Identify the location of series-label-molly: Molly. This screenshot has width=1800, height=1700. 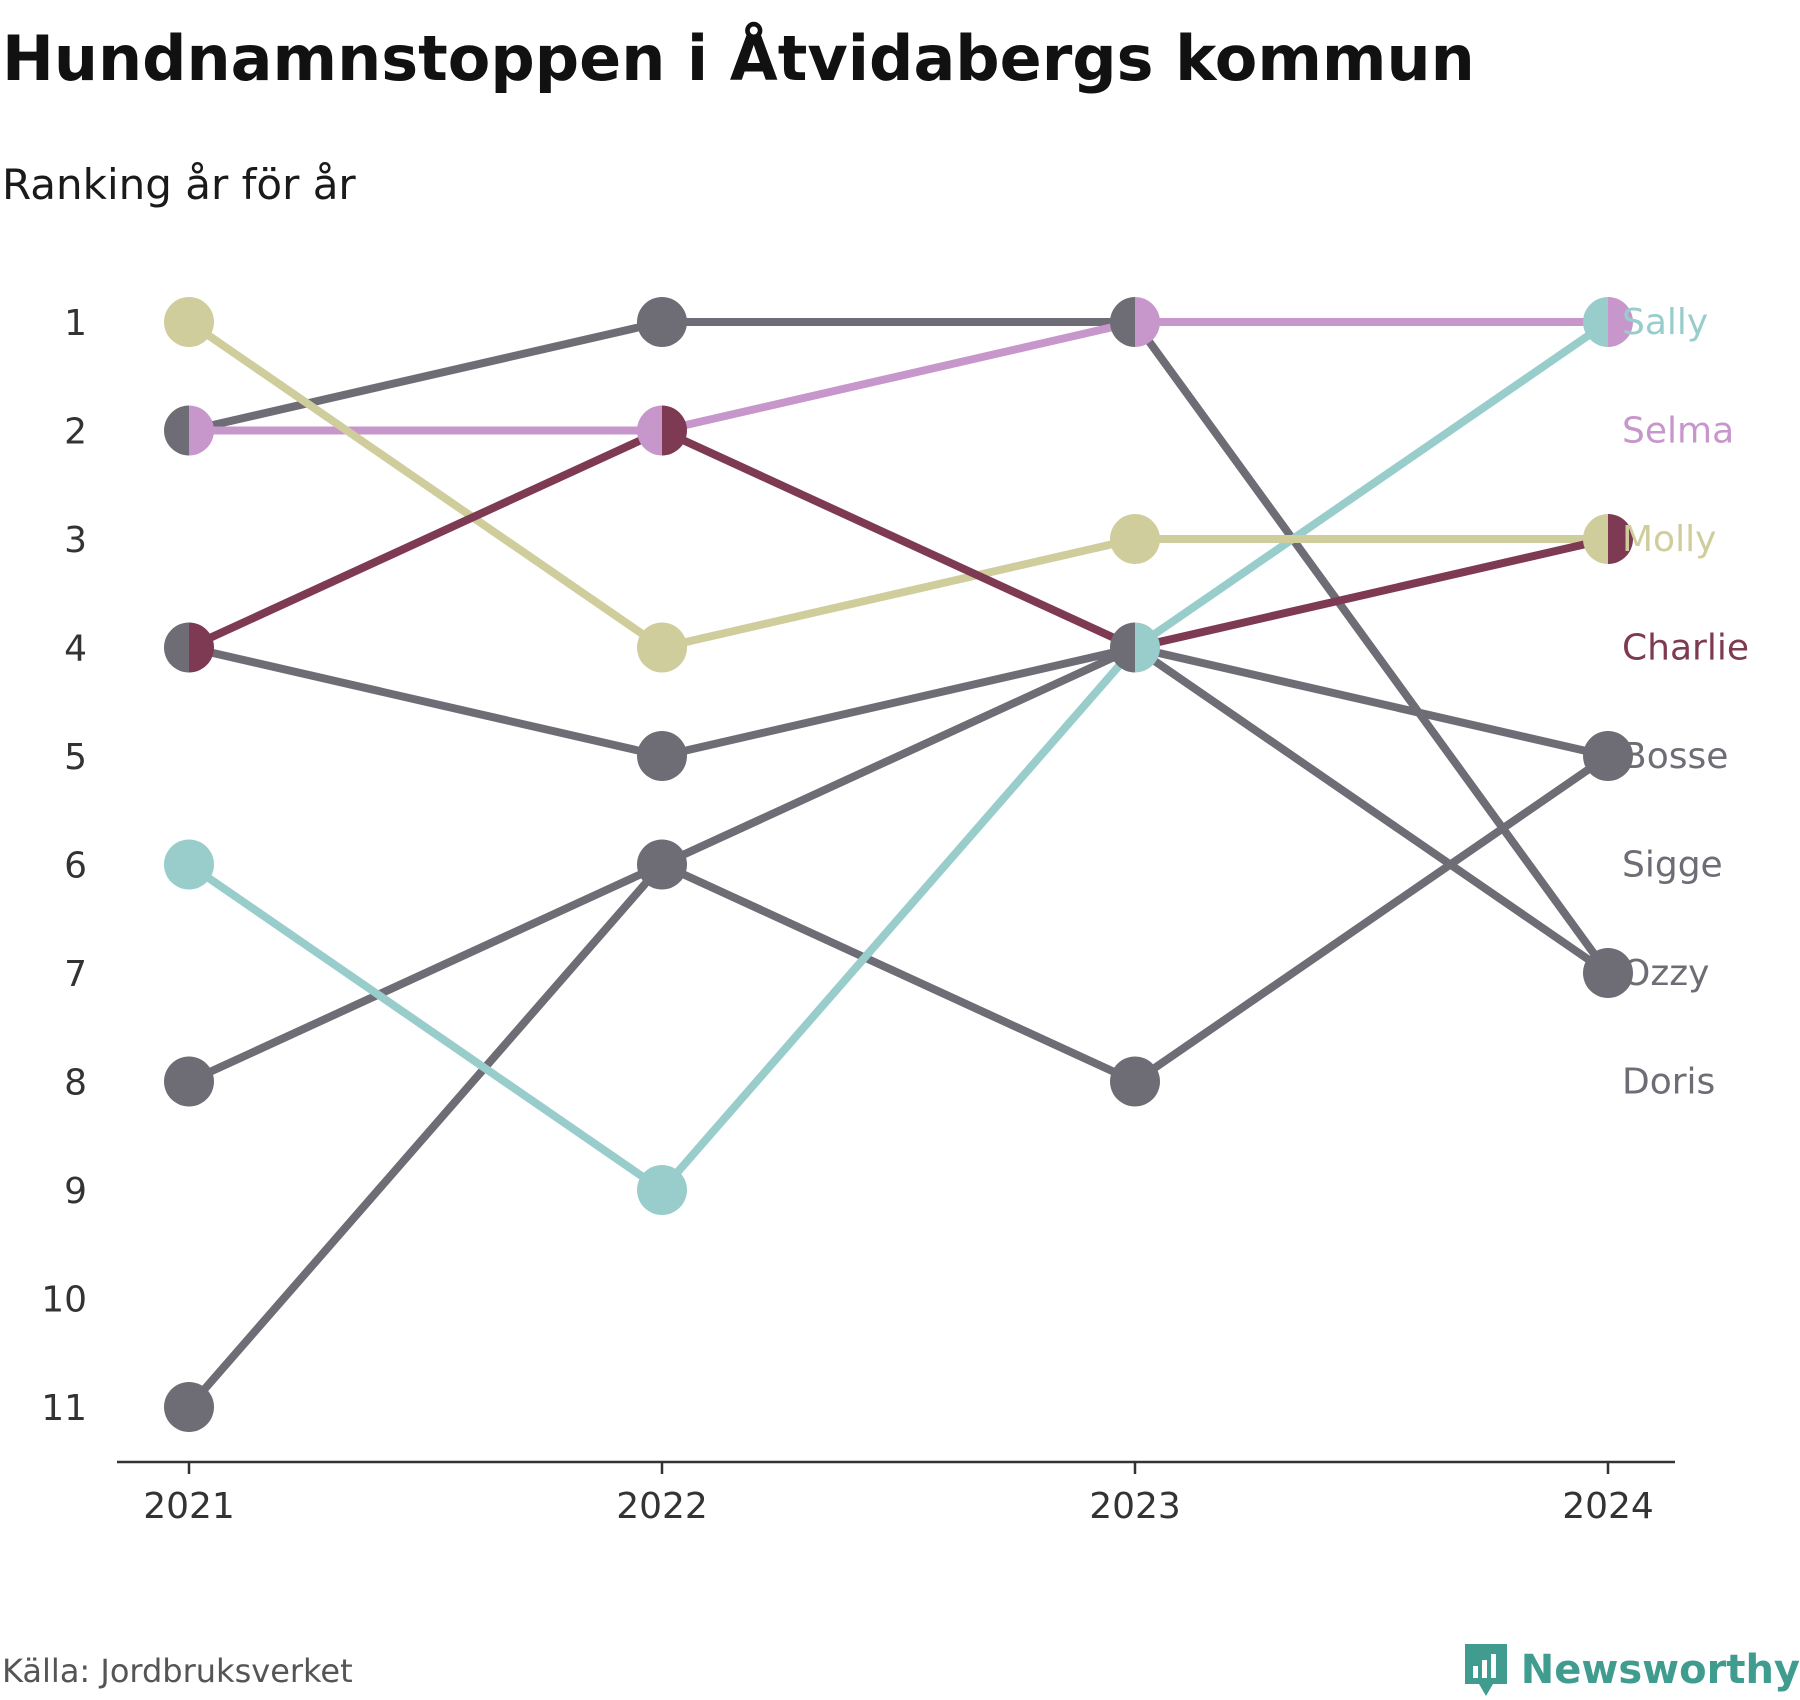
(1669, 539).